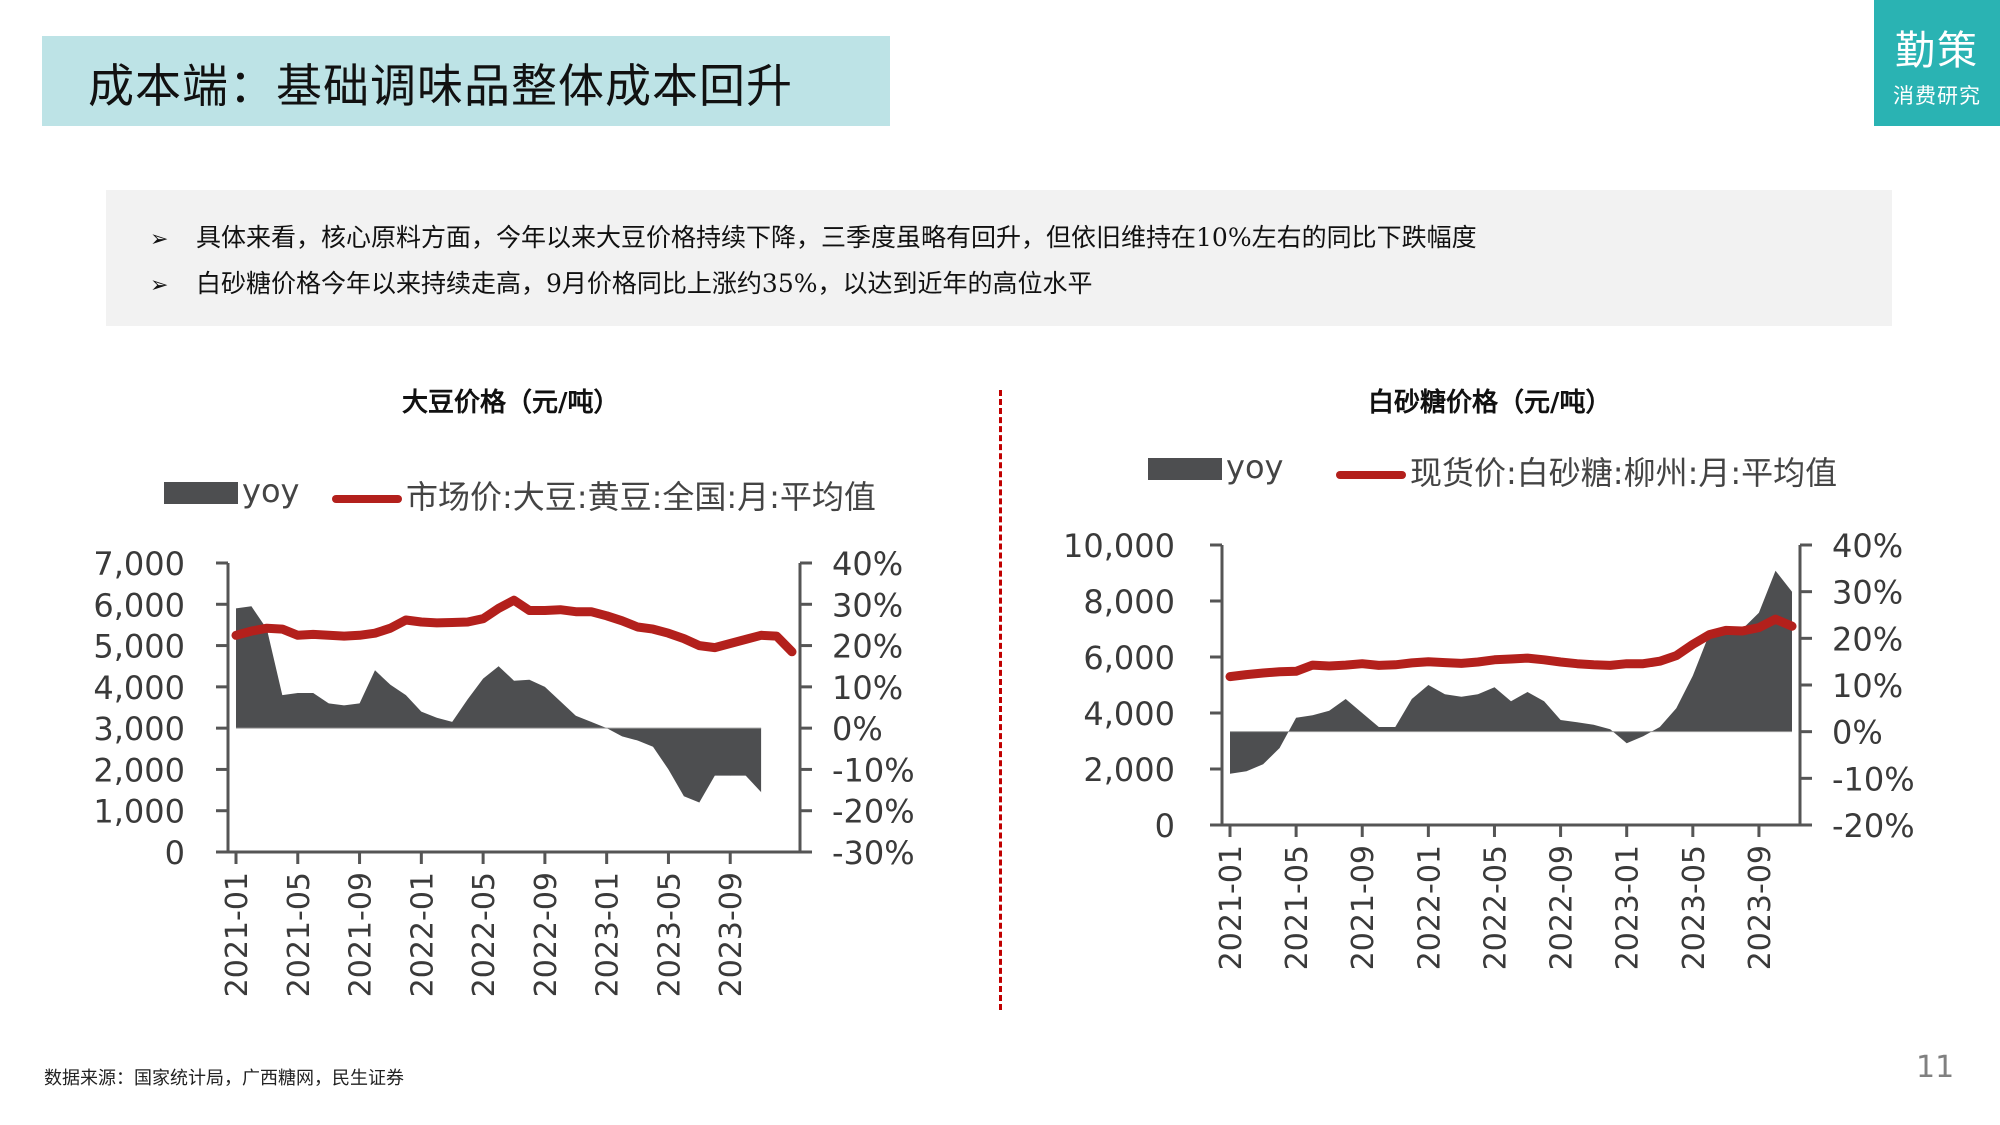  What do you see at coordinates (873, 853) in the screenshot?
I see `y-right-tick-label: -30%` at bounding box center [873, 853].